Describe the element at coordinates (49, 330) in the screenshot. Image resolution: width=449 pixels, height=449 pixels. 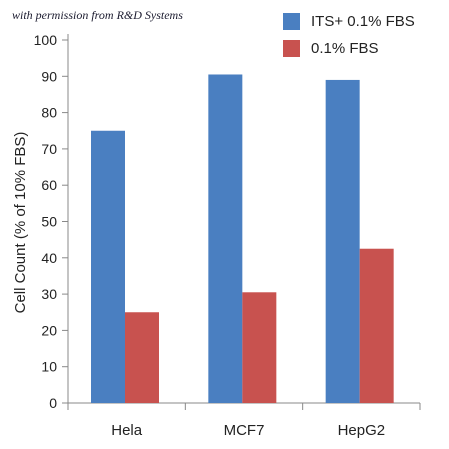
I see `y-tick-label: 20` at that location.